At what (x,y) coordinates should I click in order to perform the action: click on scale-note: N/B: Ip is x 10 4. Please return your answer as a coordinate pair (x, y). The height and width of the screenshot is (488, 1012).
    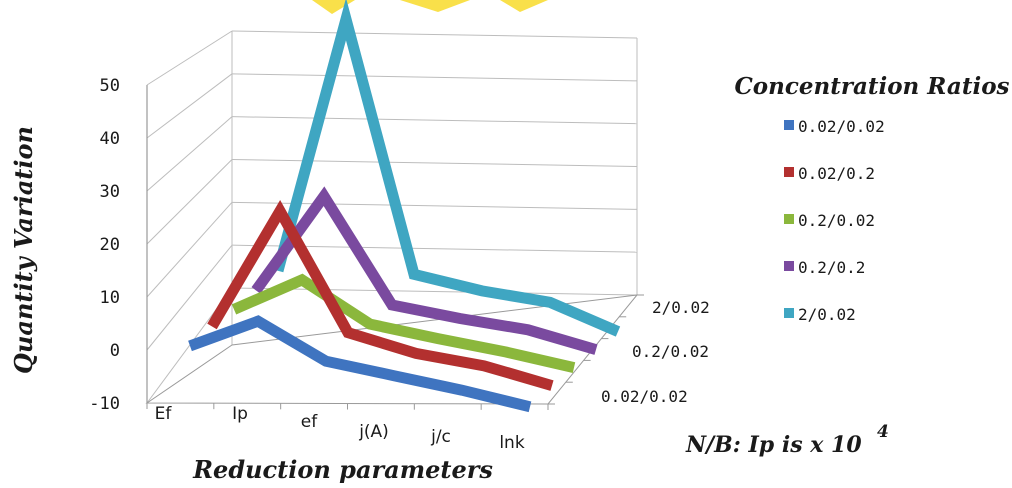
    Looking at the image, I should click on (787, 440).